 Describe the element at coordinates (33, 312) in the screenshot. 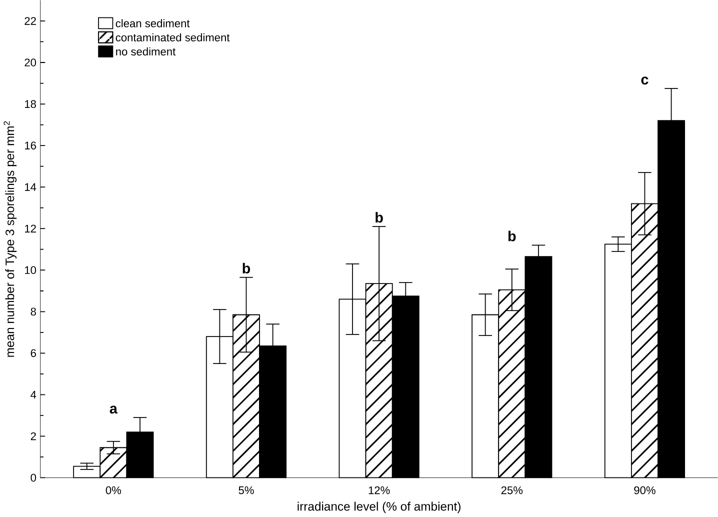

I see `y-tick-label: 8` at that location.